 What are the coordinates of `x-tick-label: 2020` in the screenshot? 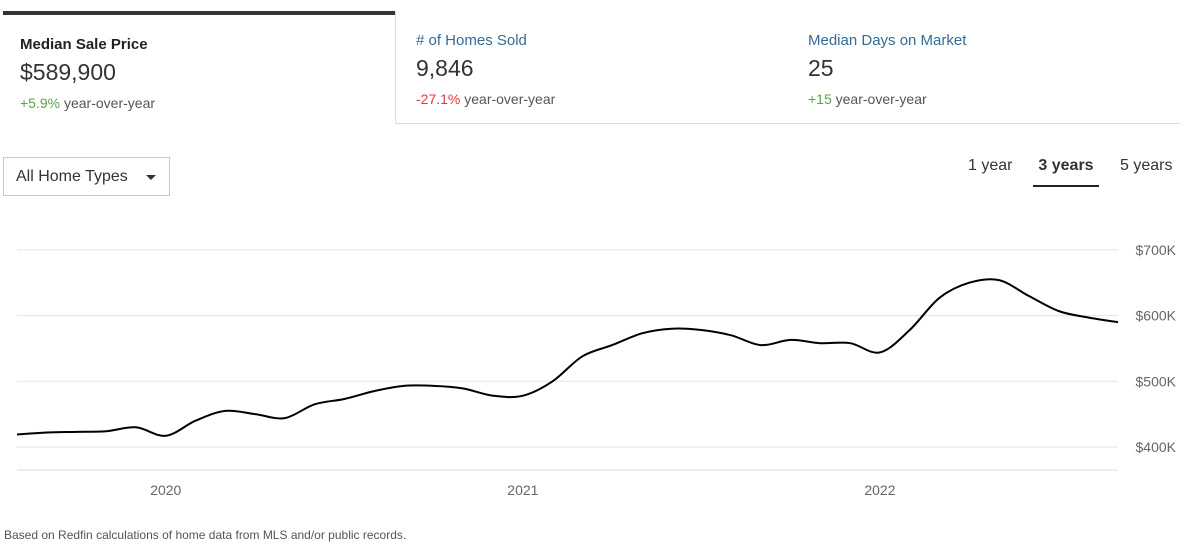 It's located at (165, 490).